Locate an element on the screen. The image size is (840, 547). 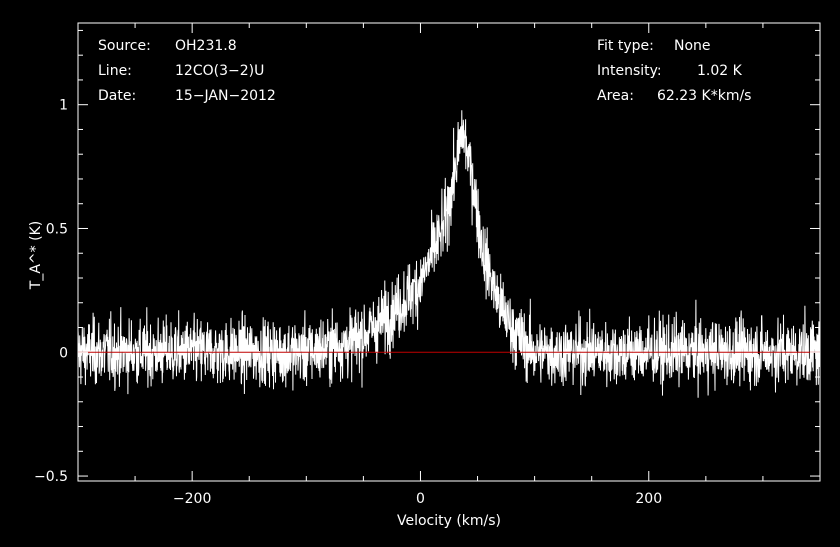
info-source-key: Source: is located at coordinates (124, 46).